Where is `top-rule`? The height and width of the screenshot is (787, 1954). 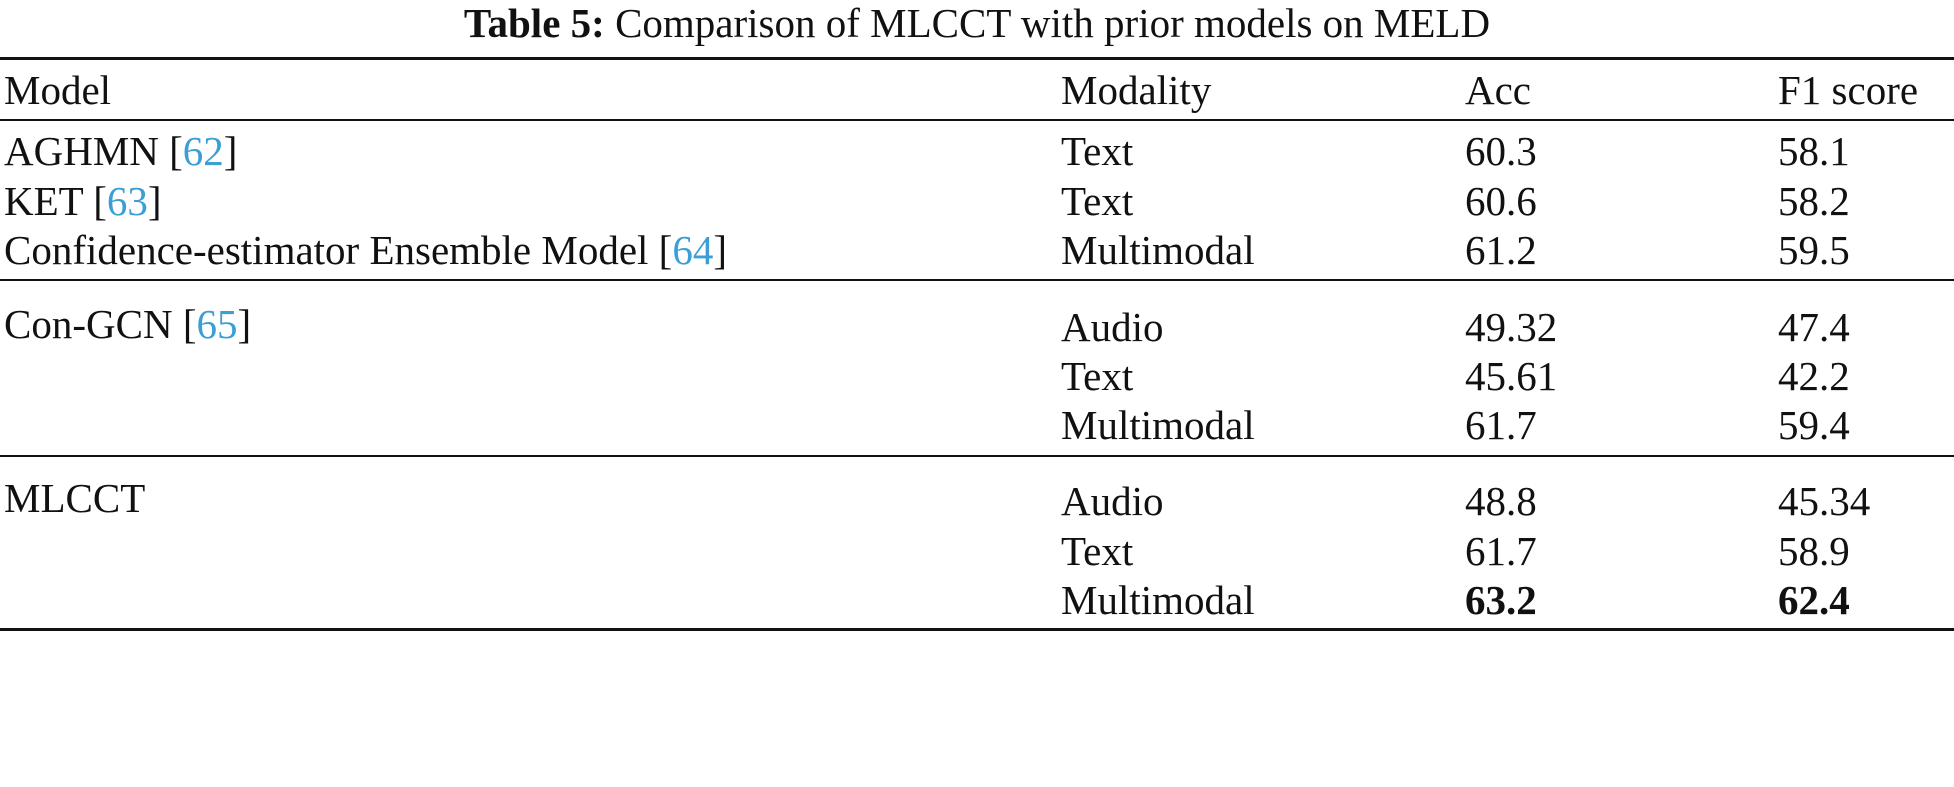
top-rule is located at coordinates (977, 58).